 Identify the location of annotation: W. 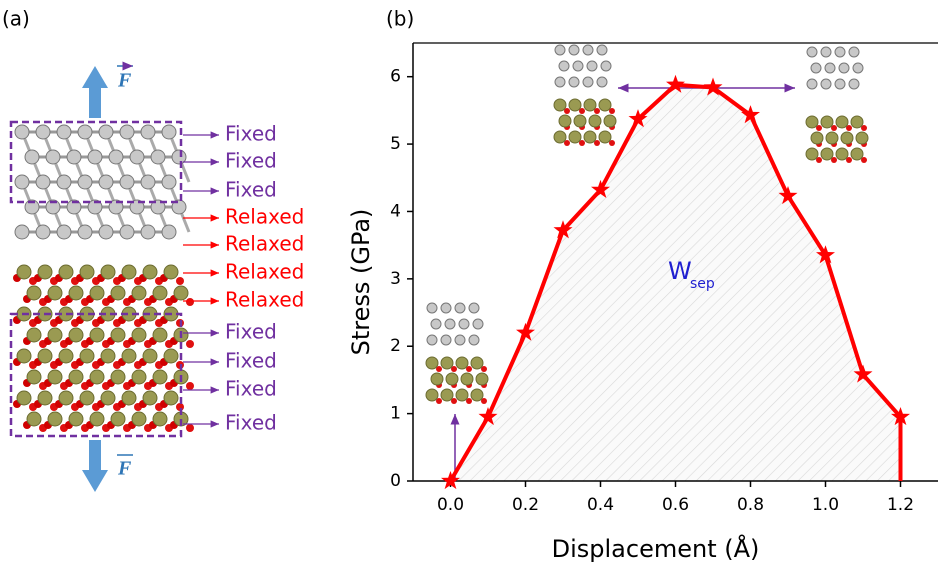
(680, 271).